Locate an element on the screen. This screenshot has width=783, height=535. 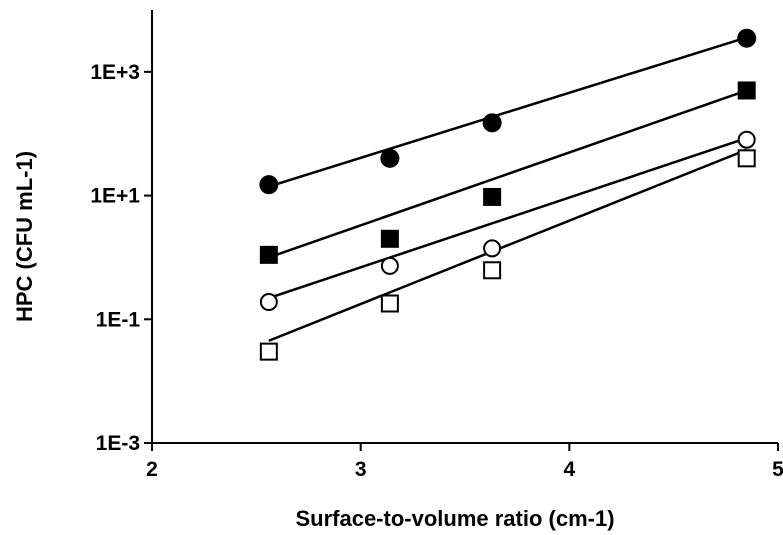
x-tick-label: 5 is located at coordinates (777, 469).